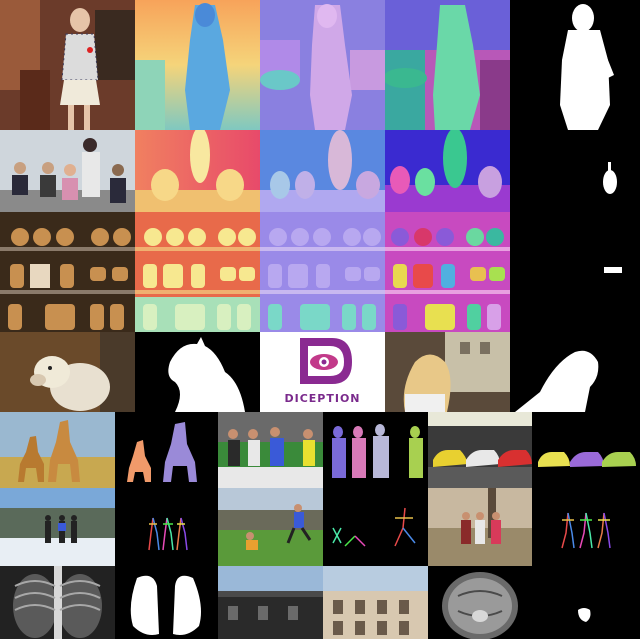  What do you see at coordinates (447, 65) in the screenshot?
I see `woman-cafe-segmentation` at bounding box center [447, 65].